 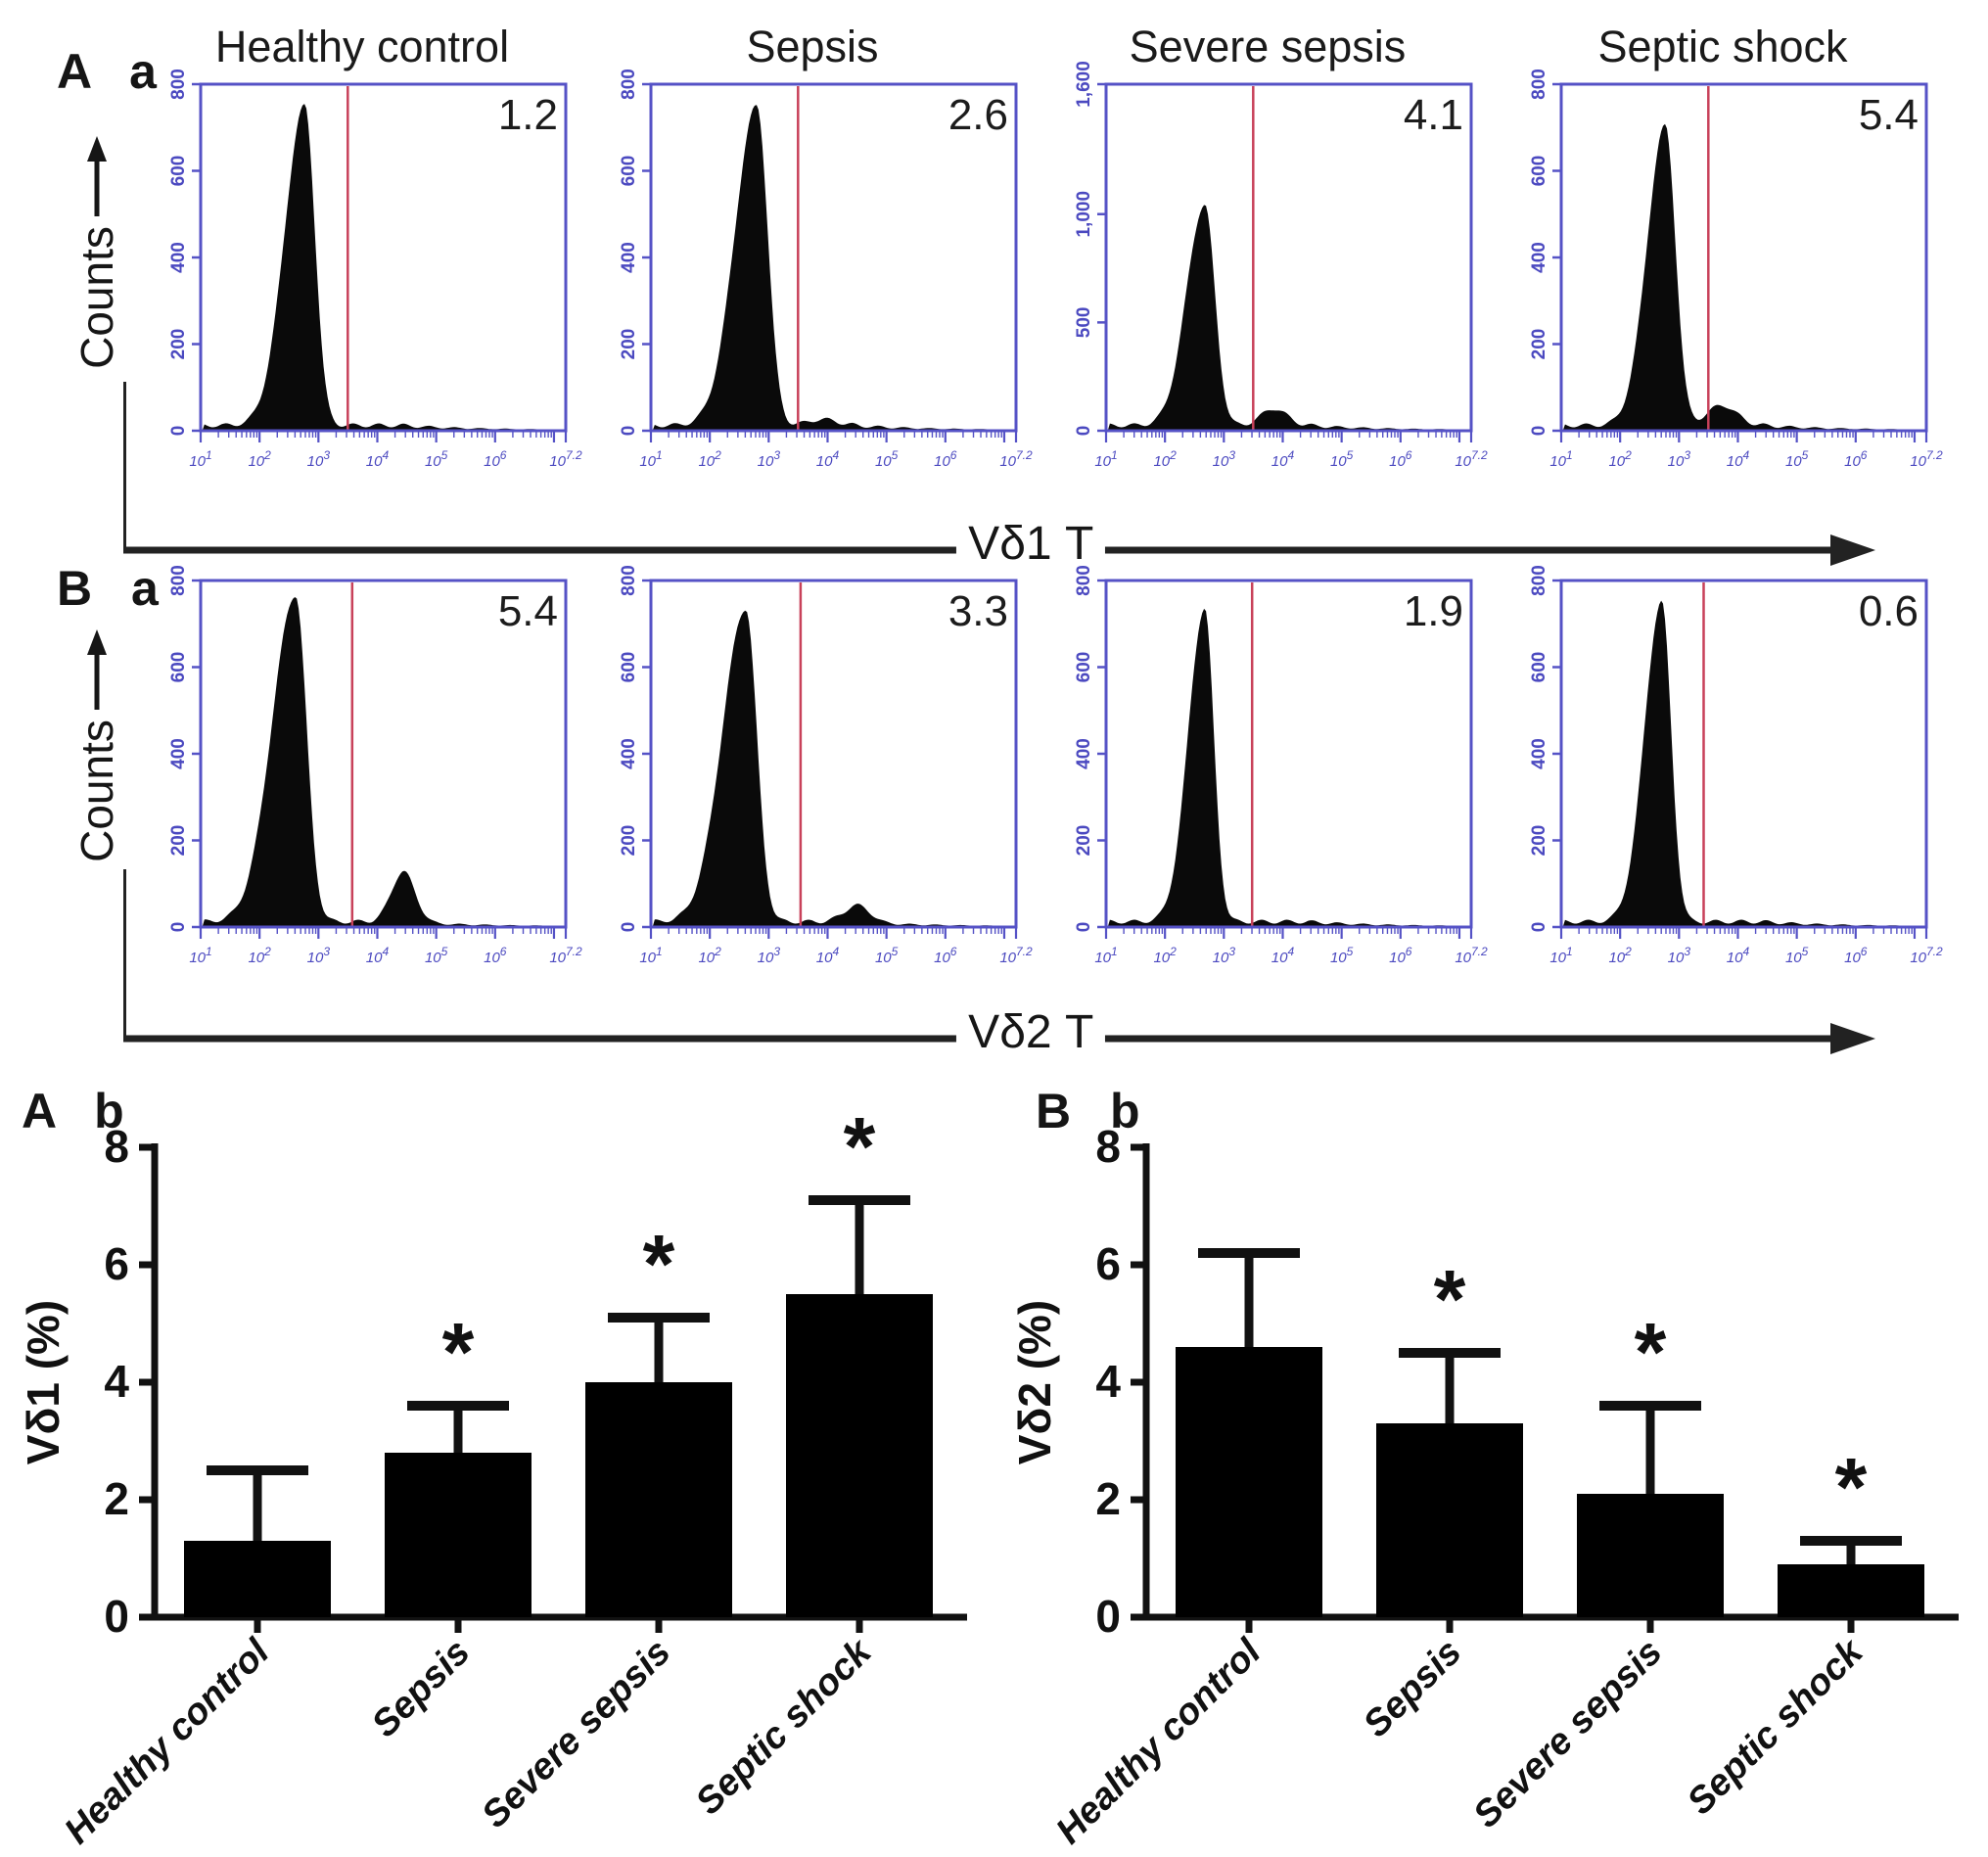 What do you see at coordinates (895, 951) in the screenshot?
I see `x-tick-exponent: 5` at bounding box center [895, 951].